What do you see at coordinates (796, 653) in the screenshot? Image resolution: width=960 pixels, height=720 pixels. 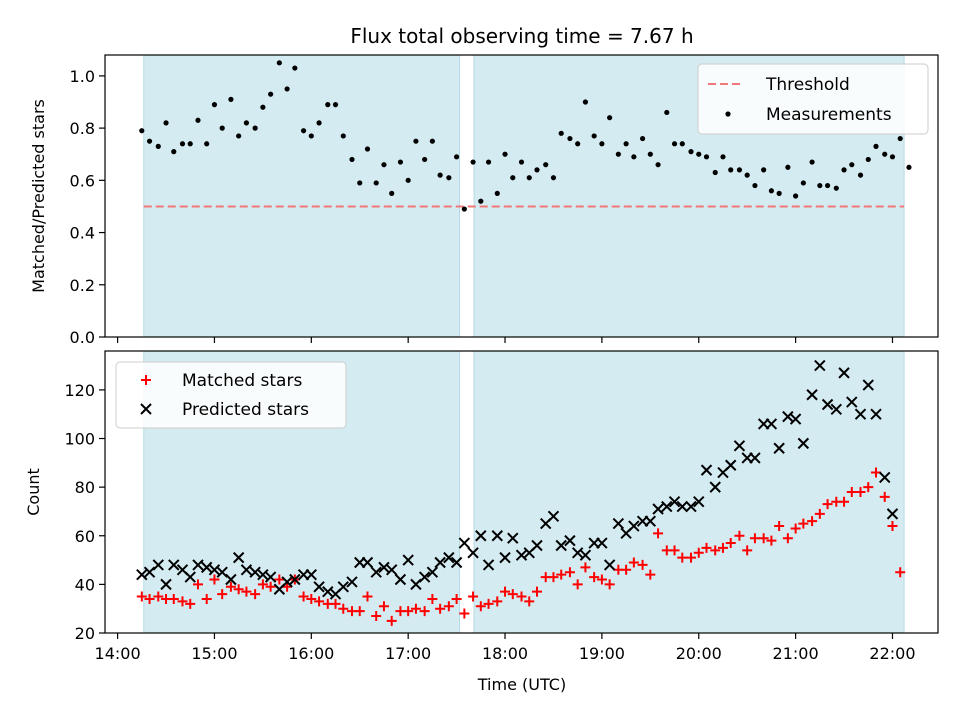 I see `bottom-x-tick-label-7: 21:00` at bounding box center [796, 653].